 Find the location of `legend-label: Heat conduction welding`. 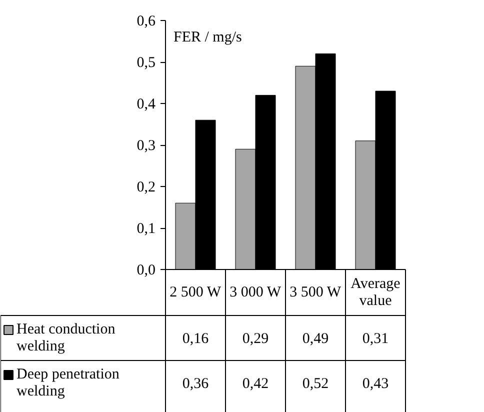

legend-label: Heat conduction welding is located at coordinates (66, 338).